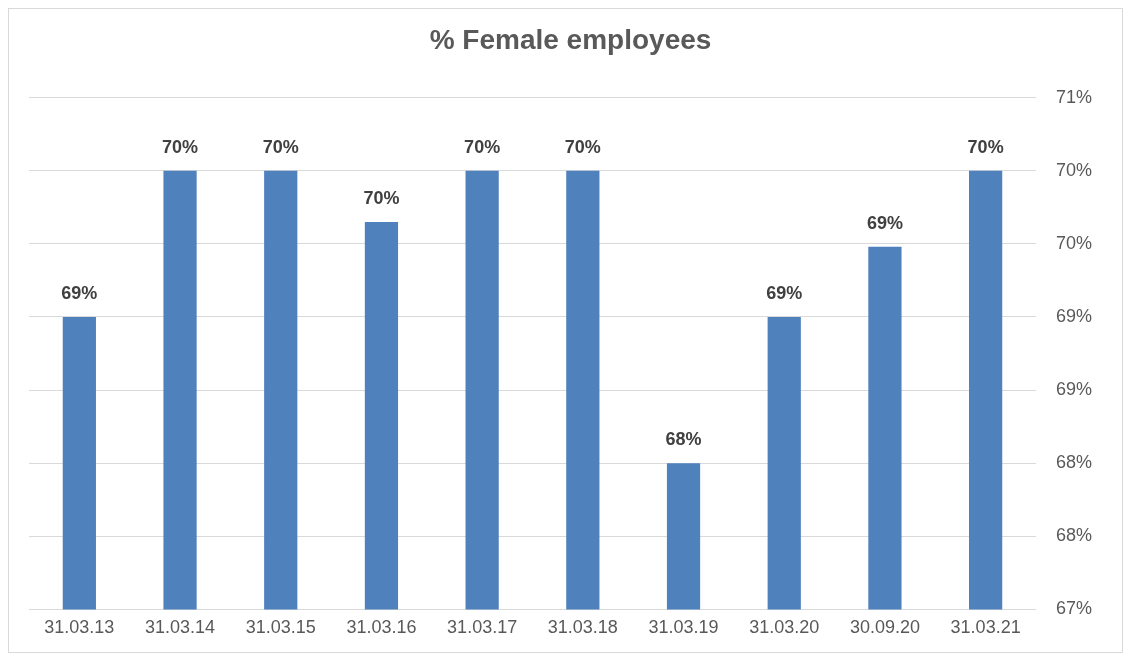 This screenshot has width=1131, height=661. Describe the element at coordinates (482, 627) in the screenshot. I see `x-tick-label: 31.03.17` at that location.